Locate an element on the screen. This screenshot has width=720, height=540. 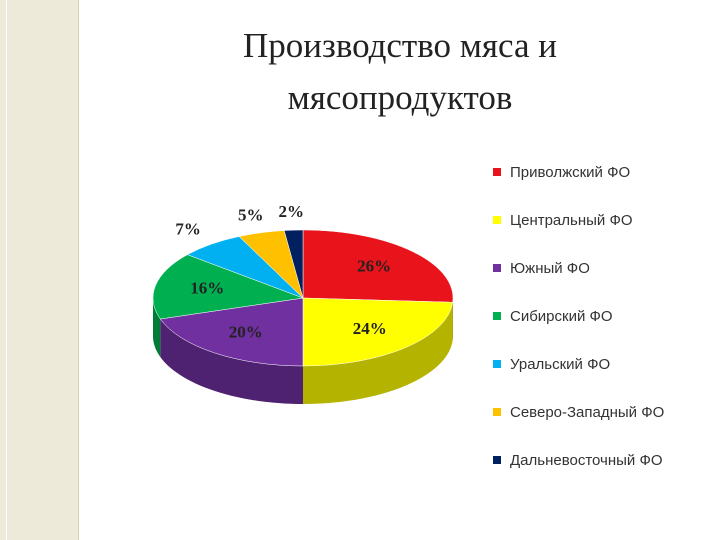
legend-label: Уральский ФО is located at coordinates (560, 364).